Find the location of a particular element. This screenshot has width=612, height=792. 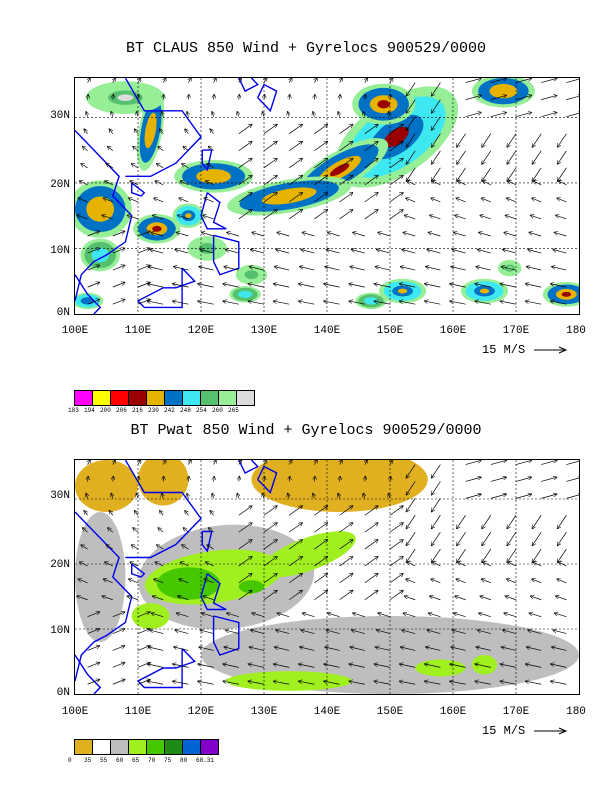

colorbar-label-2: 200 is located at coordinates (105, 410).